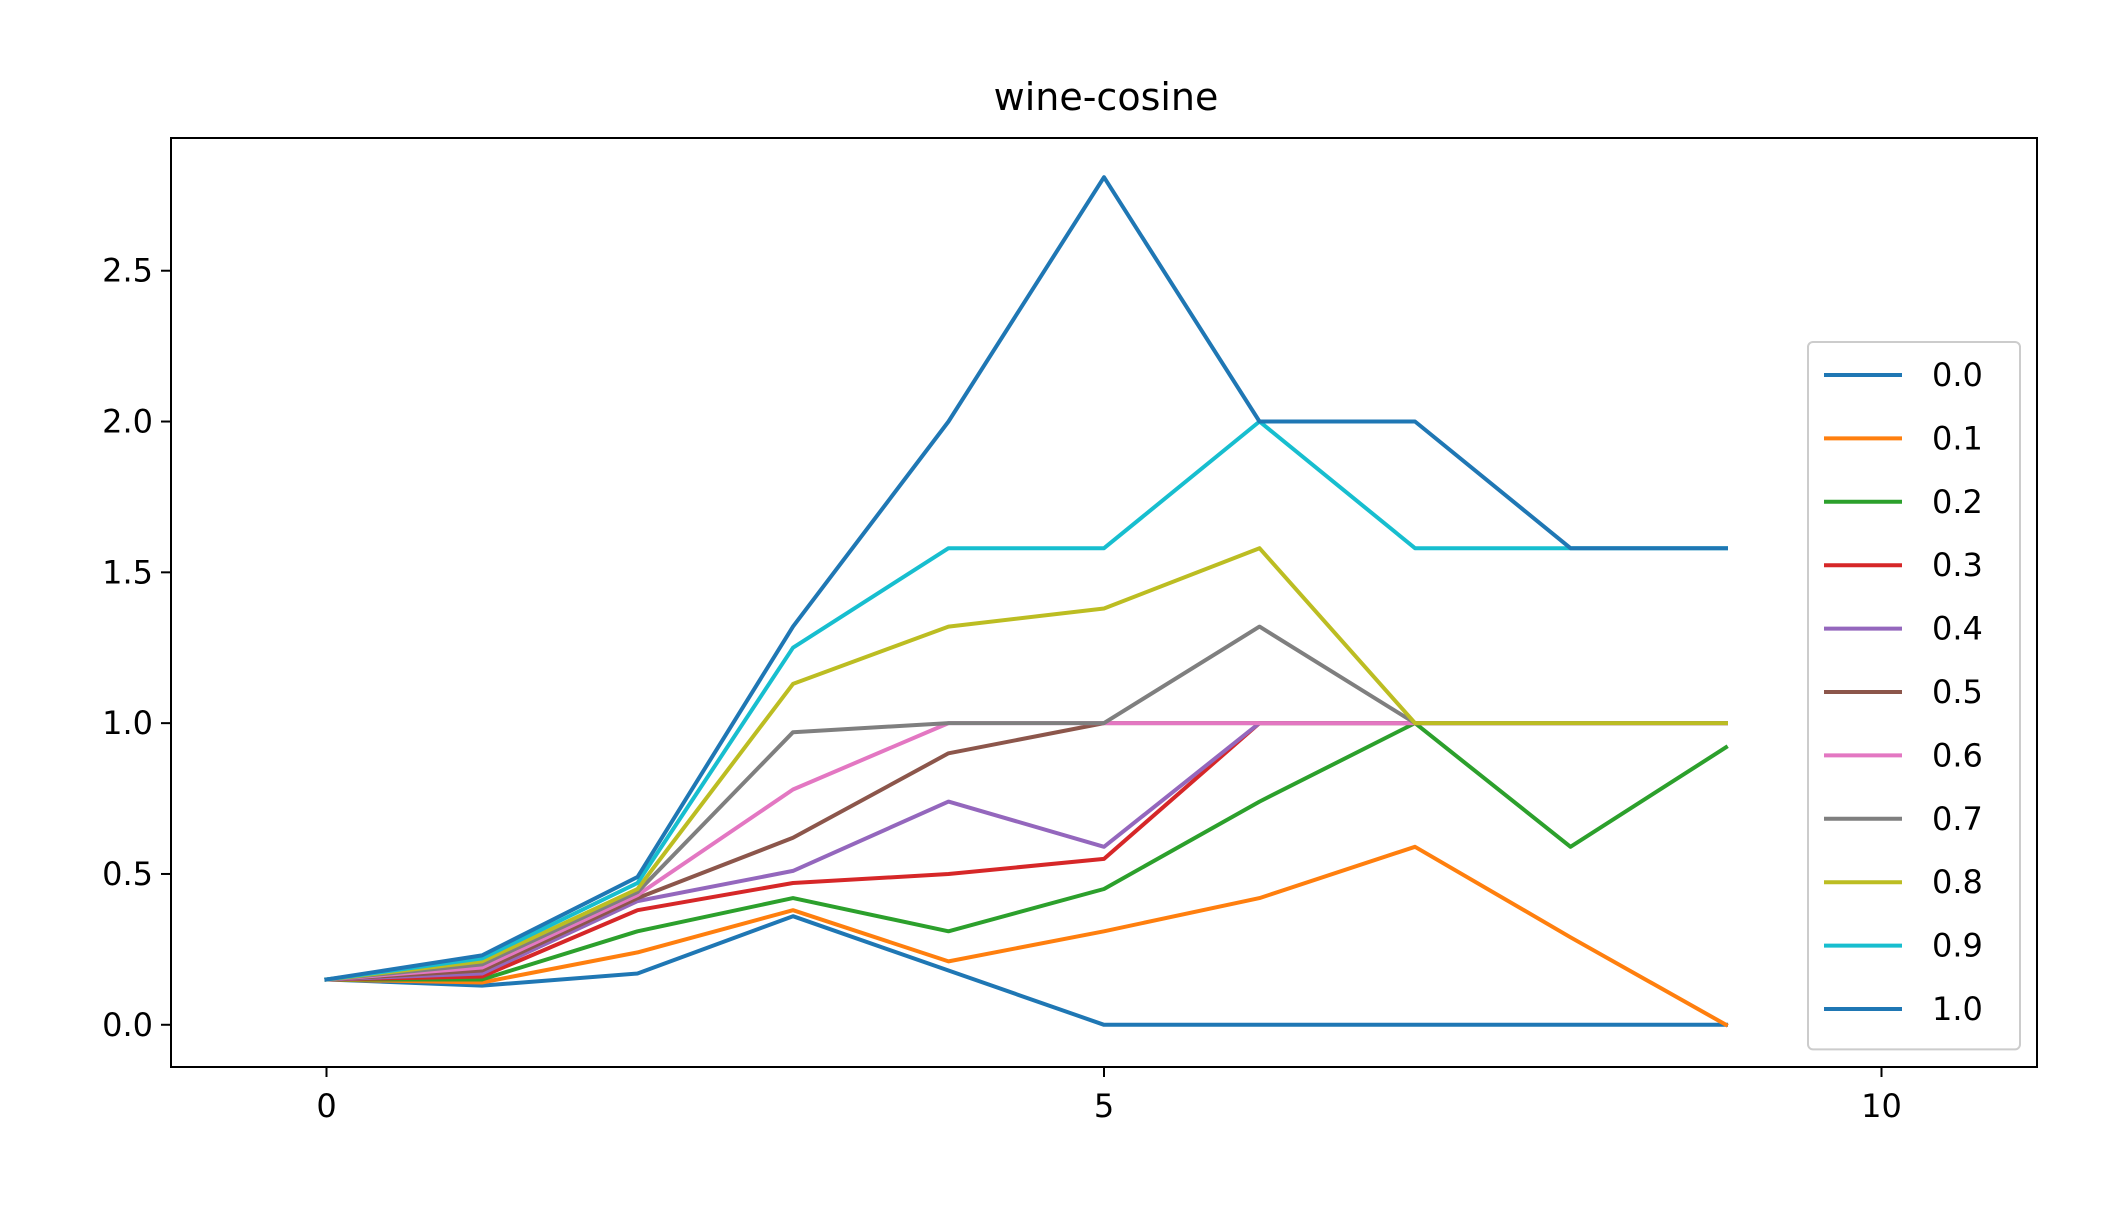  I want to click on legend-label: 0.7, so click(1957, 819).